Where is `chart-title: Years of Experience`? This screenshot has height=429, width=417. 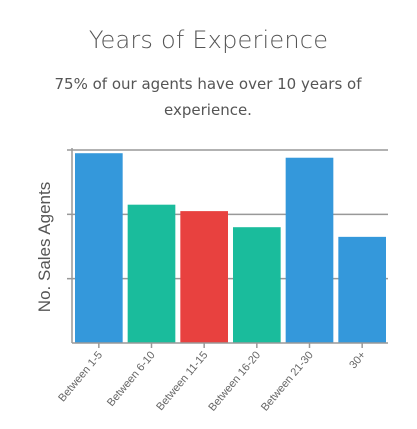
chart-title: Years of Experience is located at coordinates (208, 40).